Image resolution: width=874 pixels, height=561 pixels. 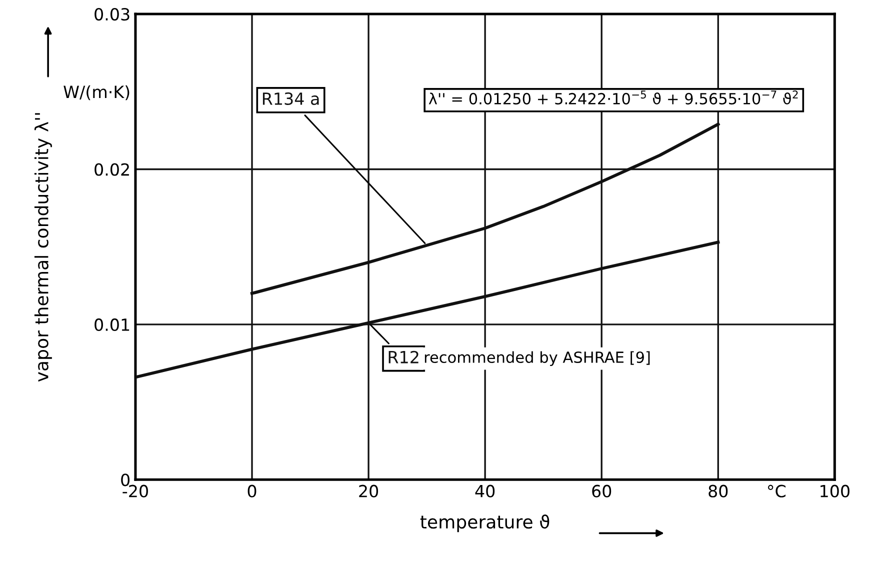 I want to click on y-axis-title: vapor thermal conductivity λ'', so click(x=43, y=247).